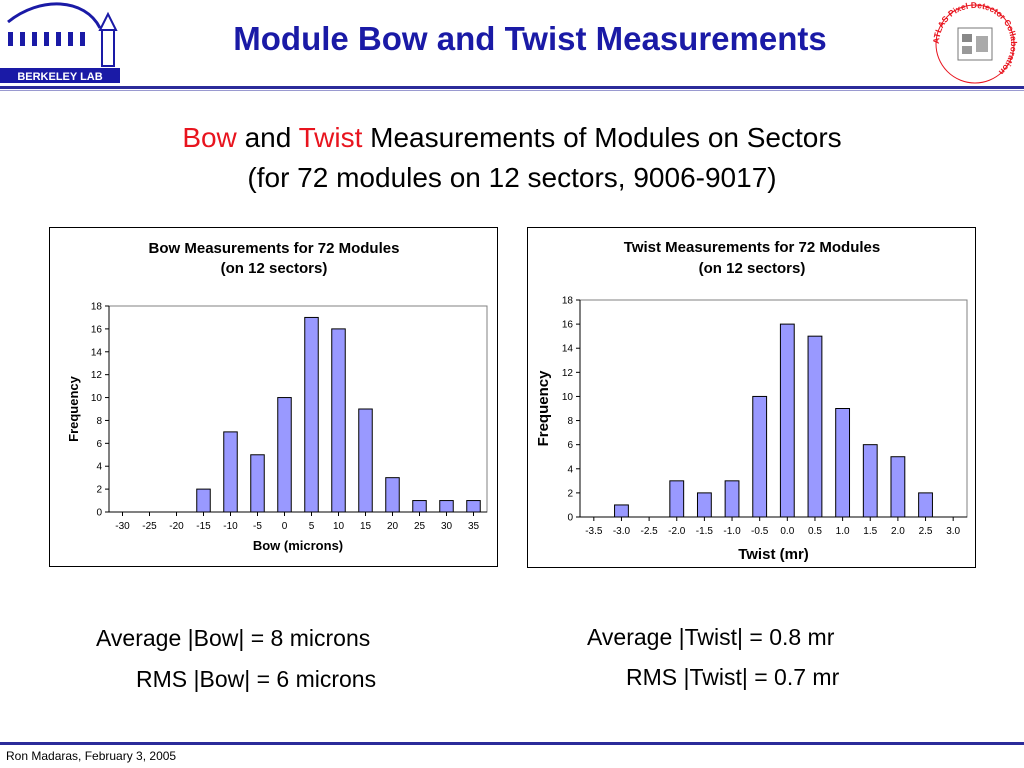 The width and height of the screenshot is (1024, 768). Describe the element at coordinates (570, 493) in the screenshot. I see `twist-chart-ytick-label: 2` at that location.